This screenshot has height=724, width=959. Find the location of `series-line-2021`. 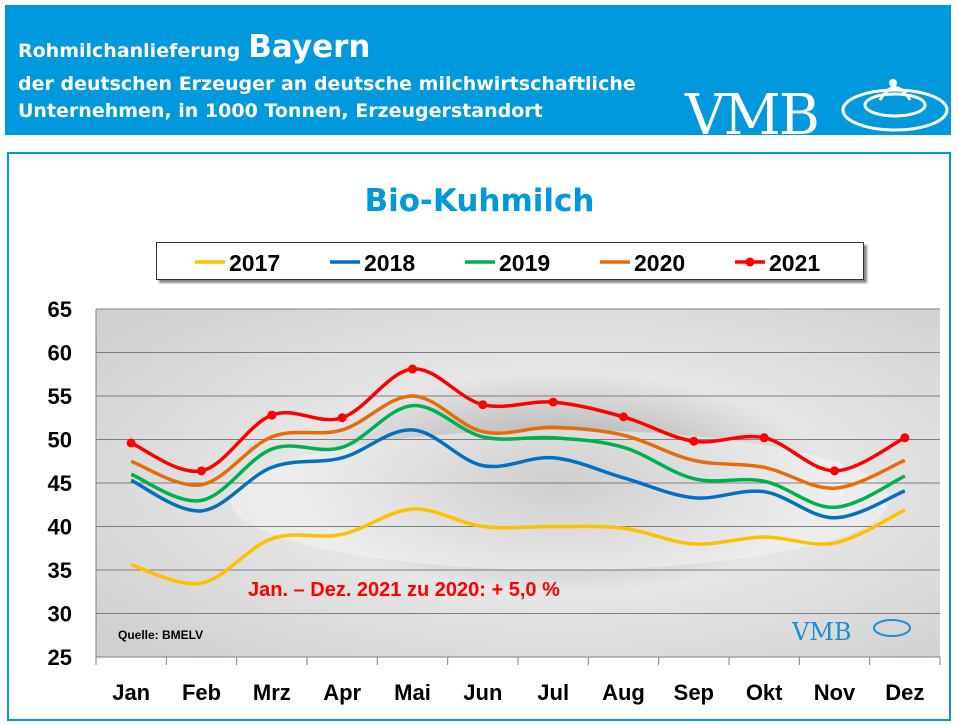

series-line-2021 is located at coordinates (518, 420).